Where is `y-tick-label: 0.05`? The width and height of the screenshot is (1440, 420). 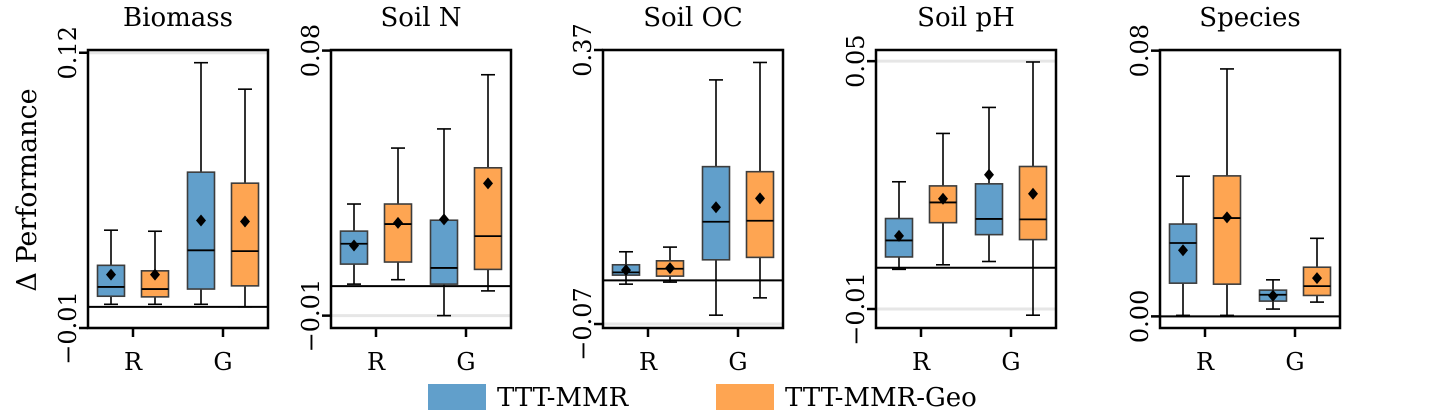 y-tick-label: 0.05 is located at coordinates (856, 60).